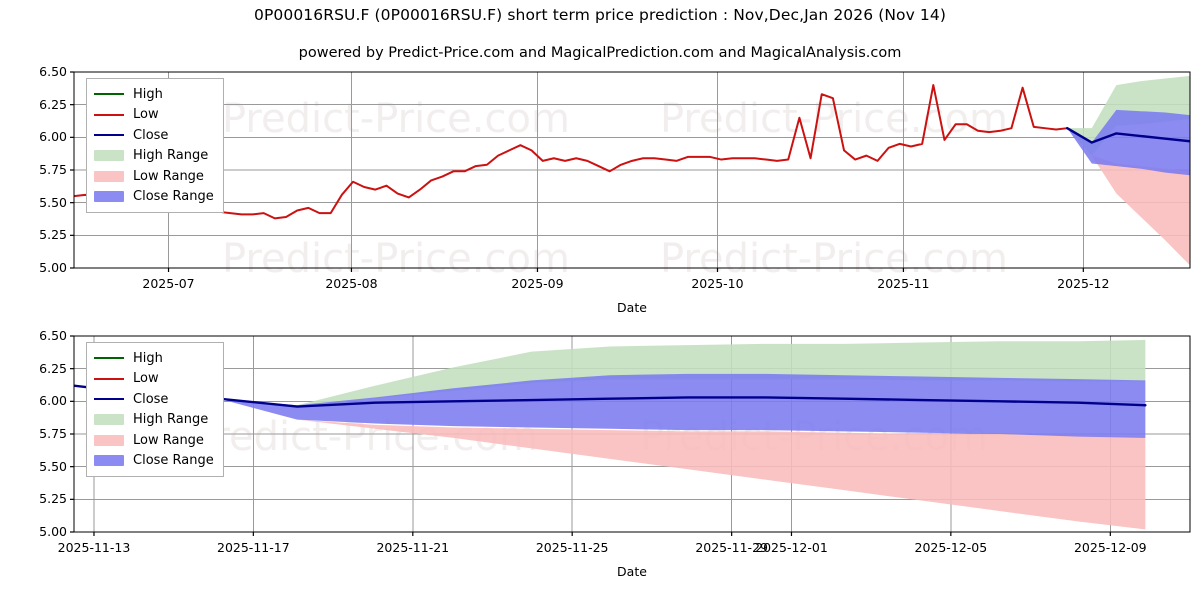 The image size is (1200, 600). Describe the element at coordinates (94, 547) in the screenshot. I see `bottom-panel-x-tick: 2025-11-13` at that location.